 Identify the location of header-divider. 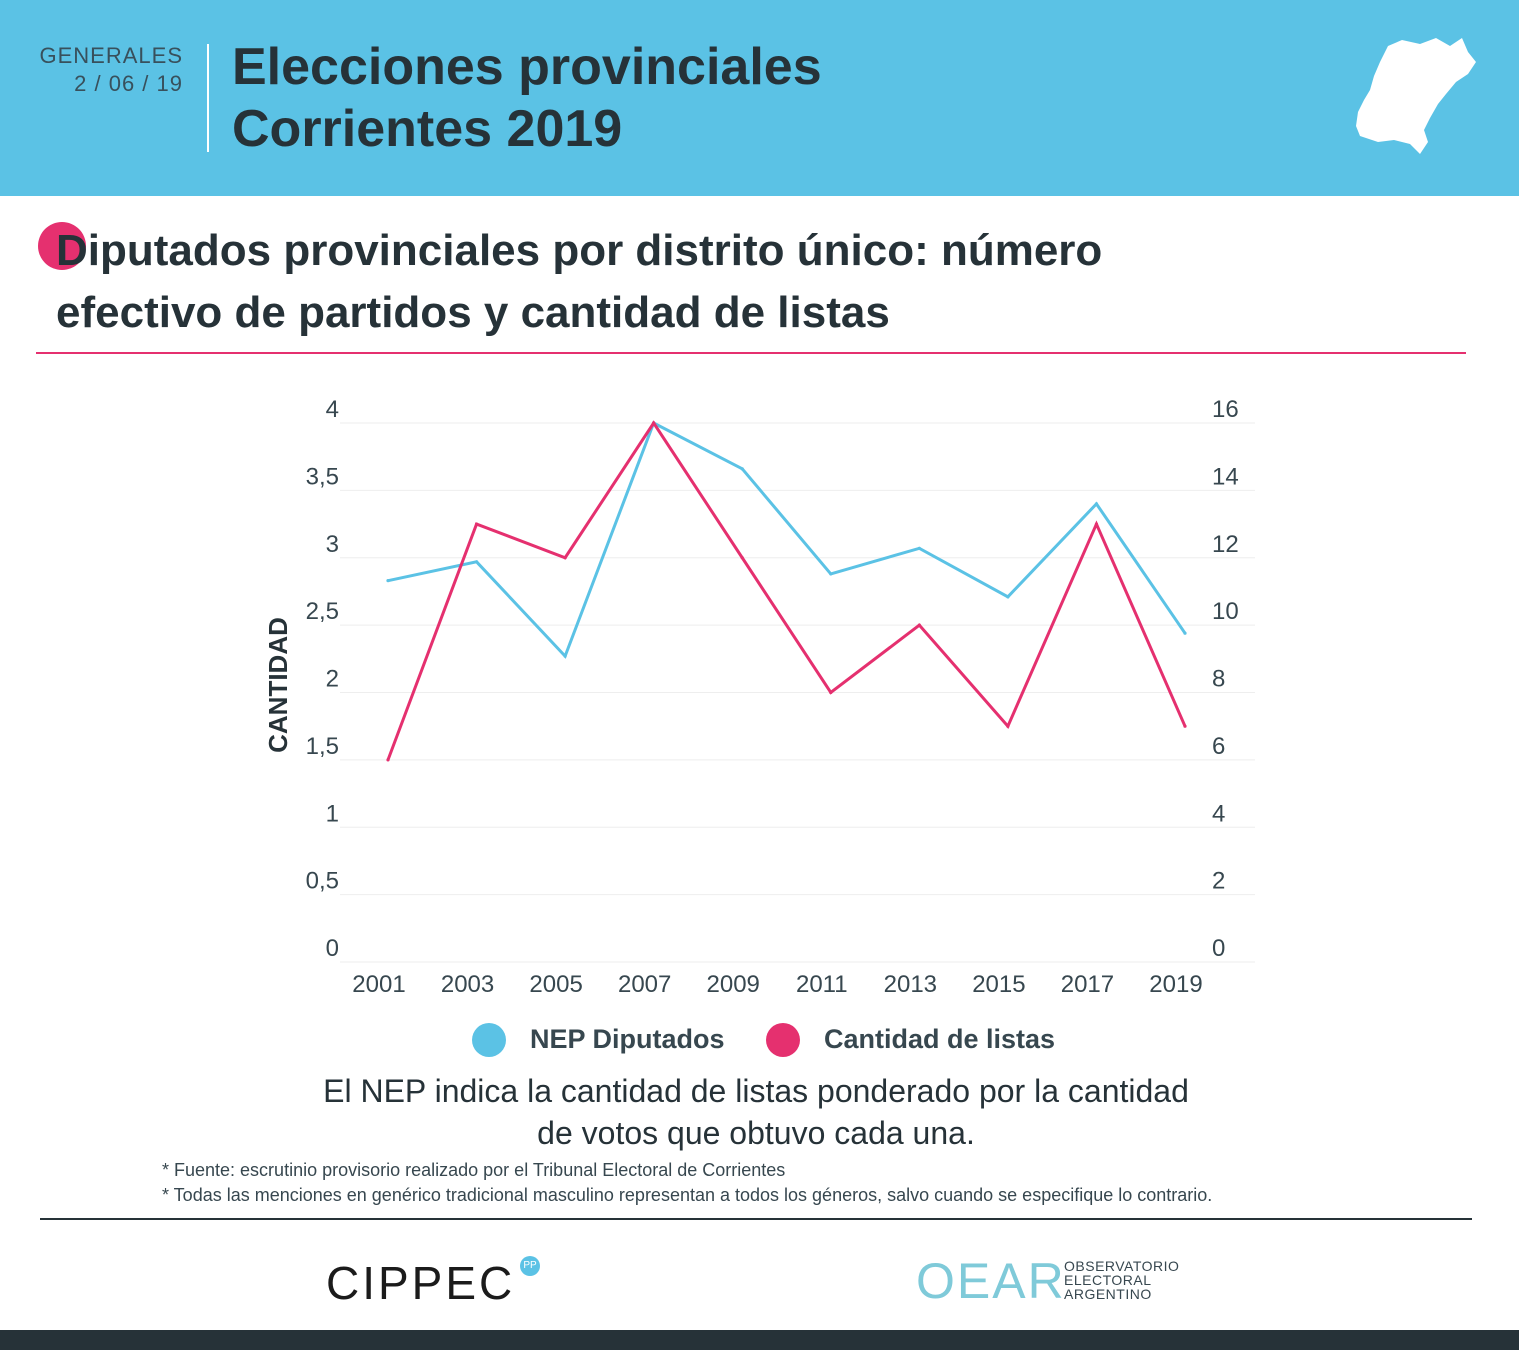
(208, 98).